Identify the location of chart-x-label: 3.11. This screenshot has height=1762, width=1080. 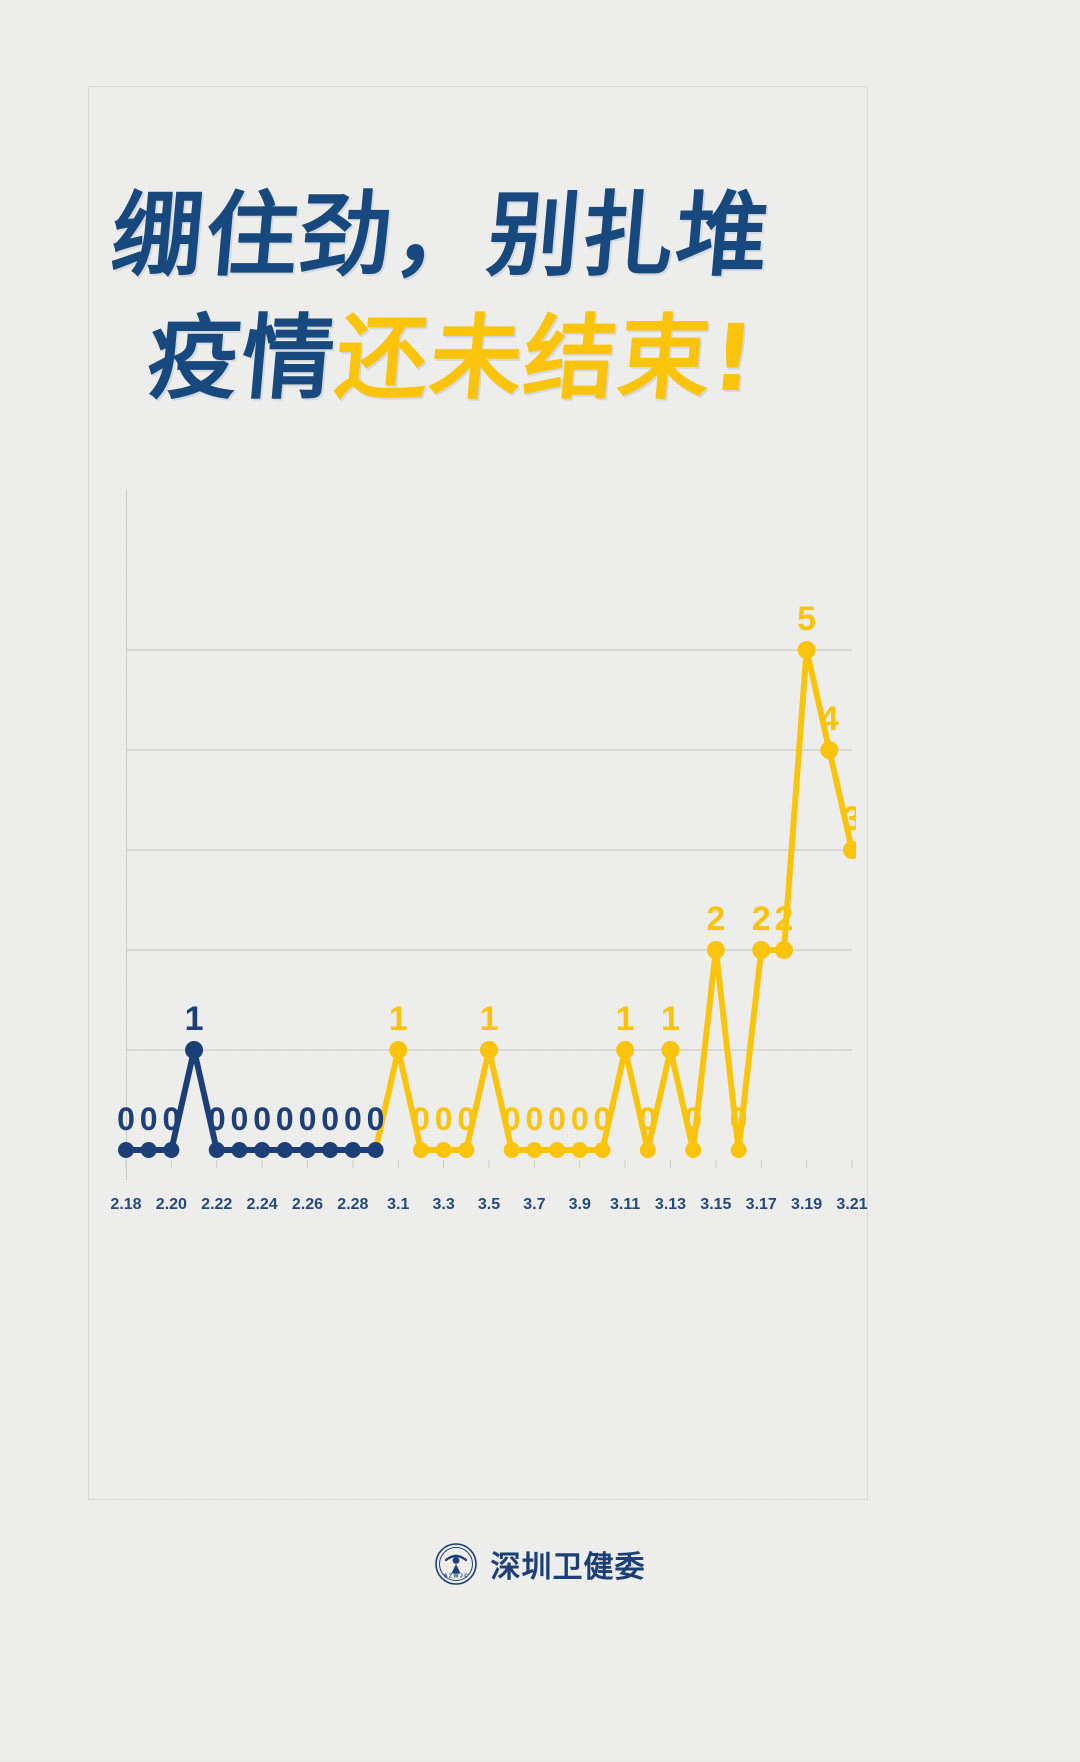
(625, 1204).